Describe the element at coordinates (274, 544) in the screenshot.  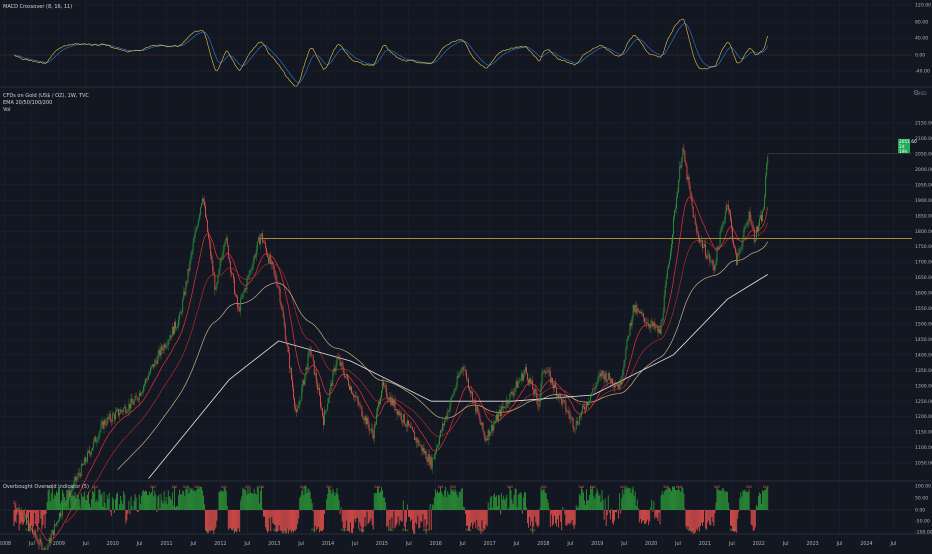
I see `x-axis-label: 2013` at that location.